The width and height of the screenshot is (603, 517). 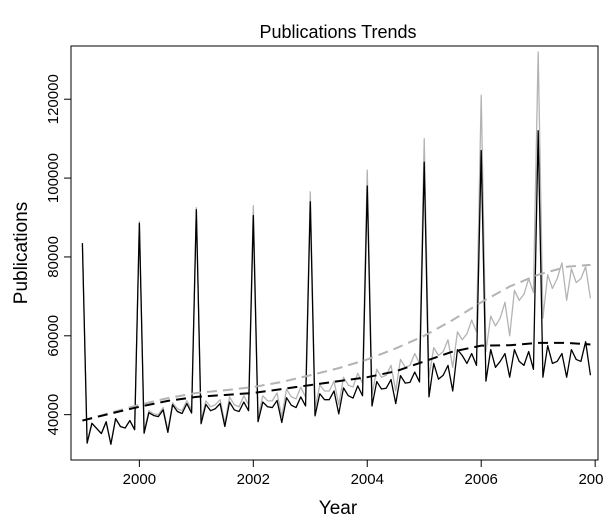 I want to click on x-tick-label: 2004, so click(x=367, y=479).